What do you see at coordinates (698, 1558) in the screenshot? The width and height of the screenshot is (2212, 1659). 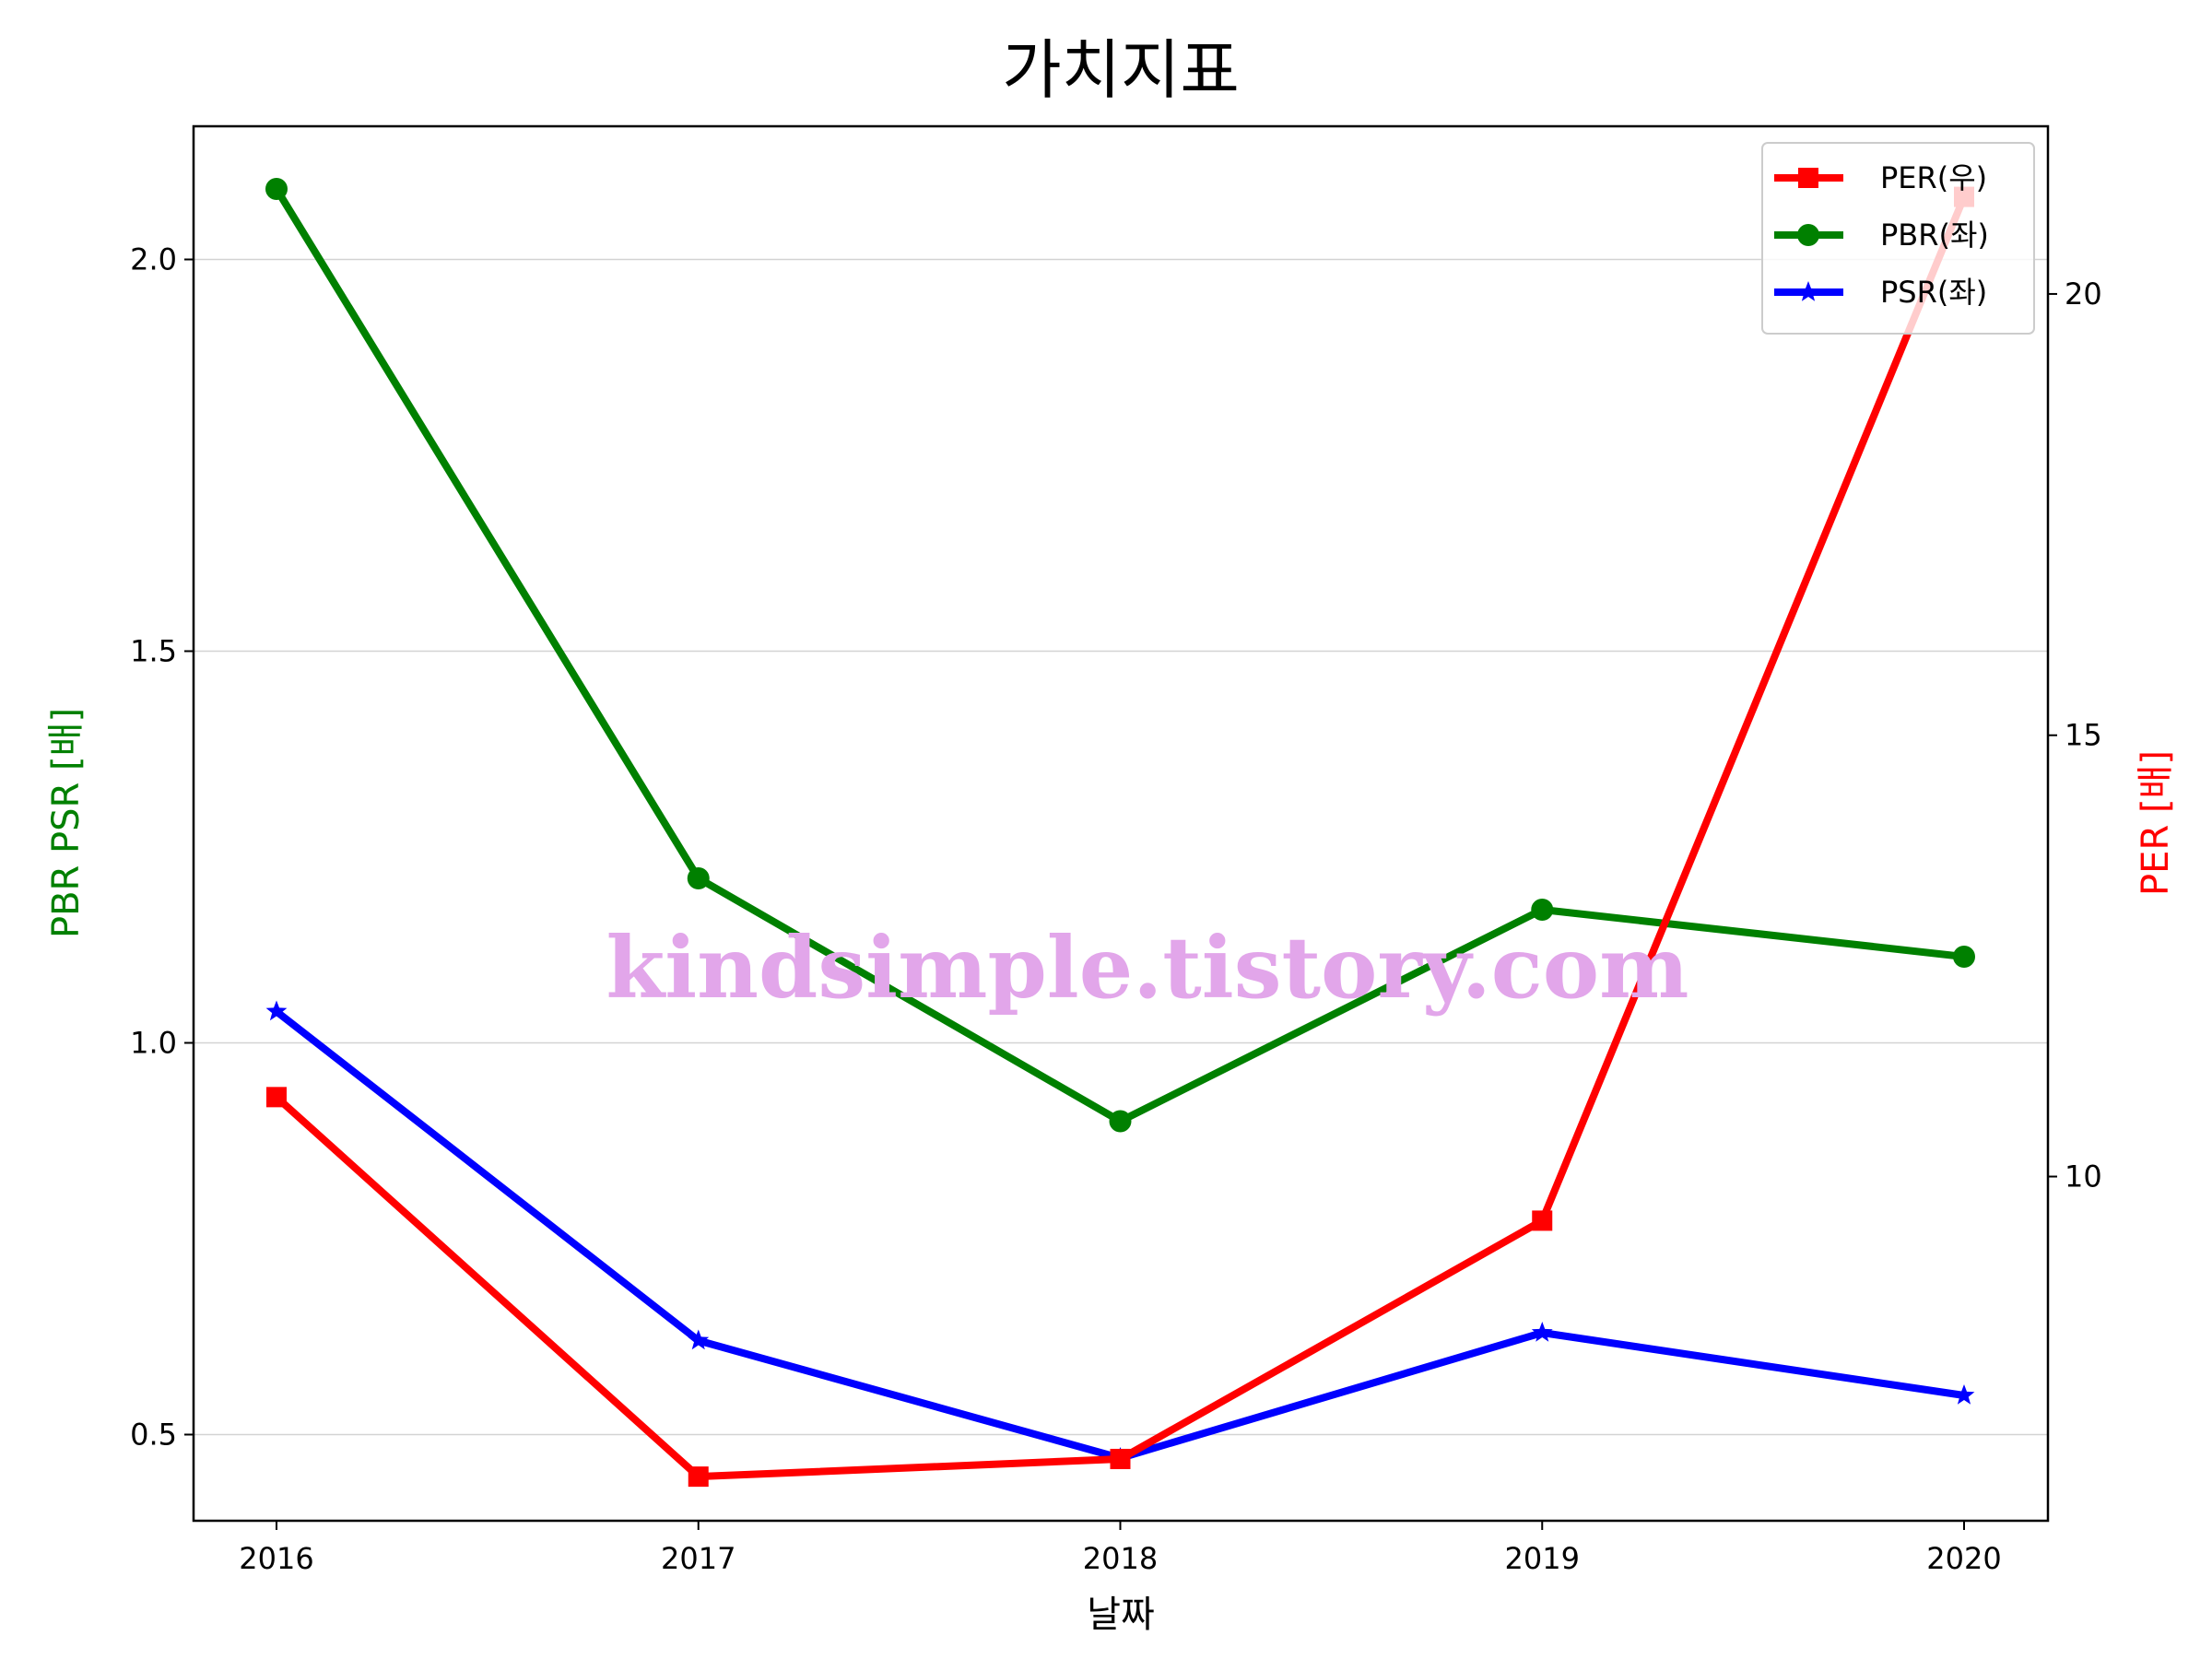 I see `x-tick-label: 2017` at bounding box center [698, 1558].